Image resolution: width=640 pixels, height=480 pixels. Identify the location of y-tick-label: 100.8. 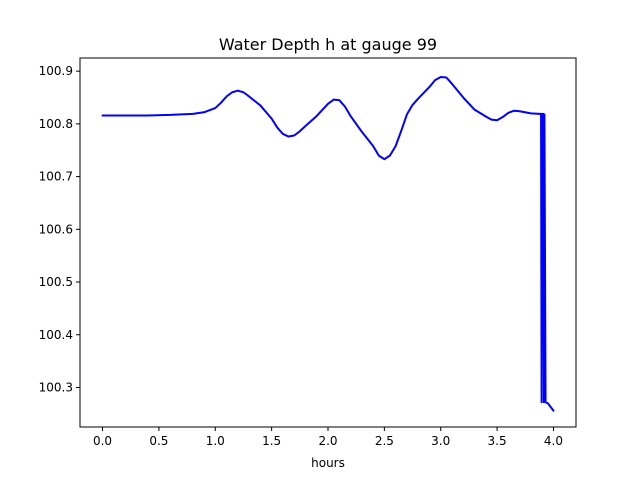
(56, 124).